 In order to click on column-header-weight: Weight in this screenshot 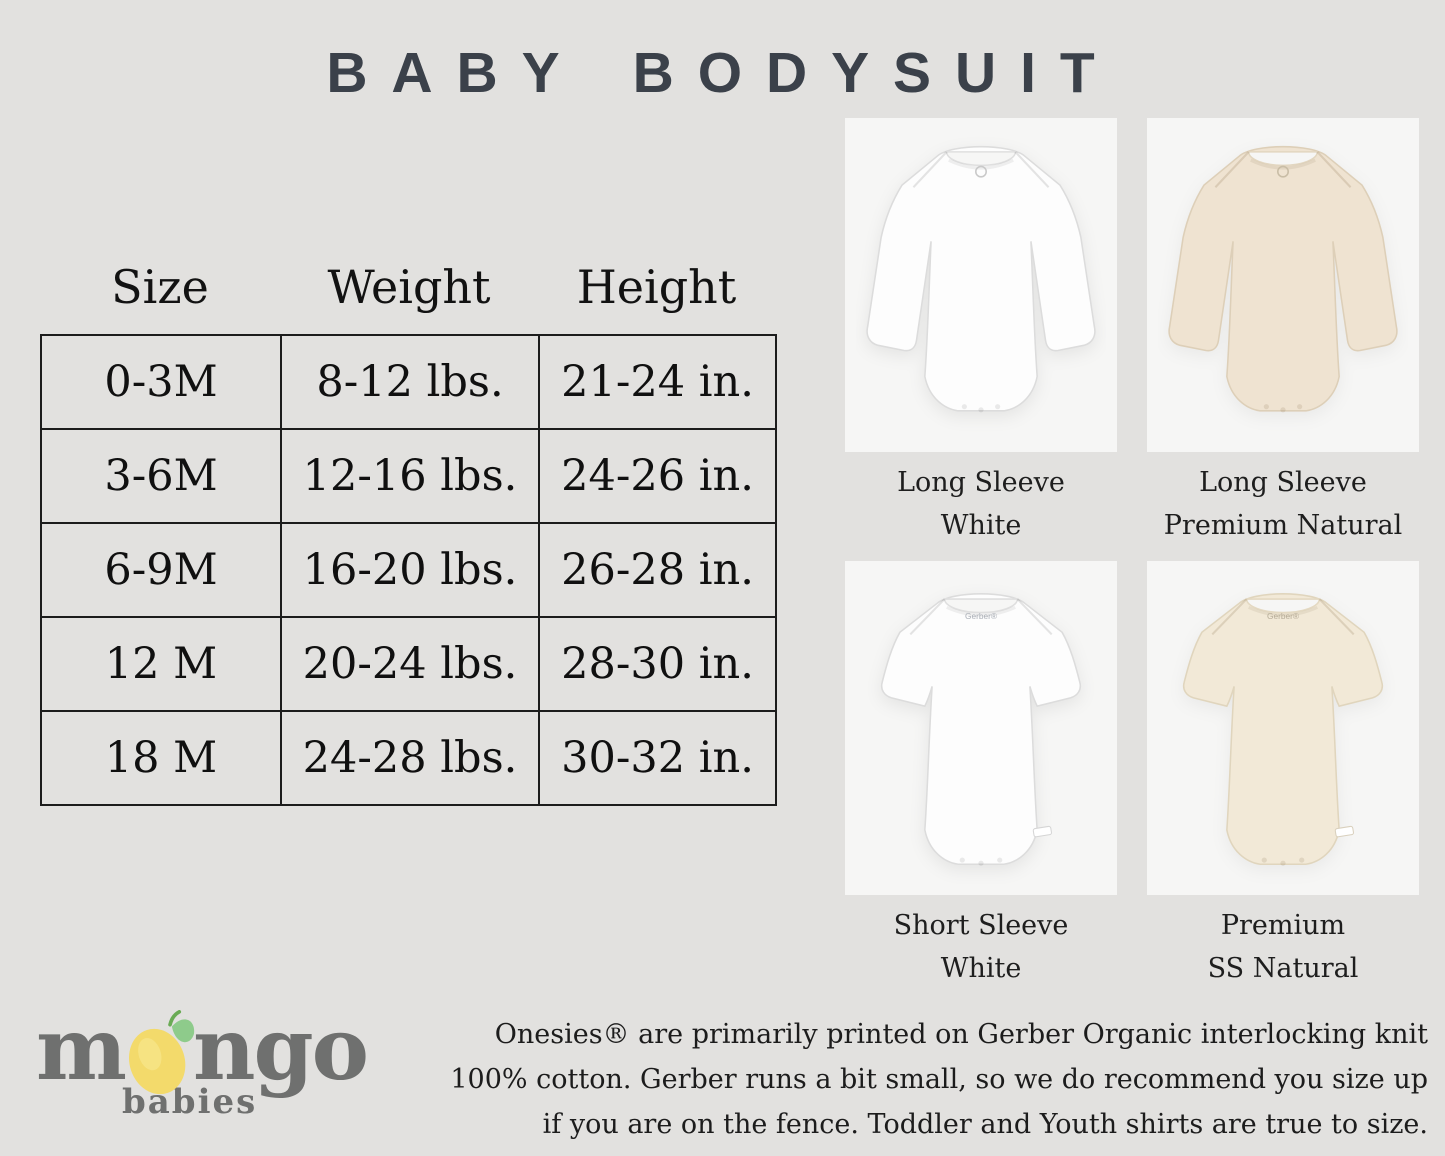, I will do `click(409, 287)`.